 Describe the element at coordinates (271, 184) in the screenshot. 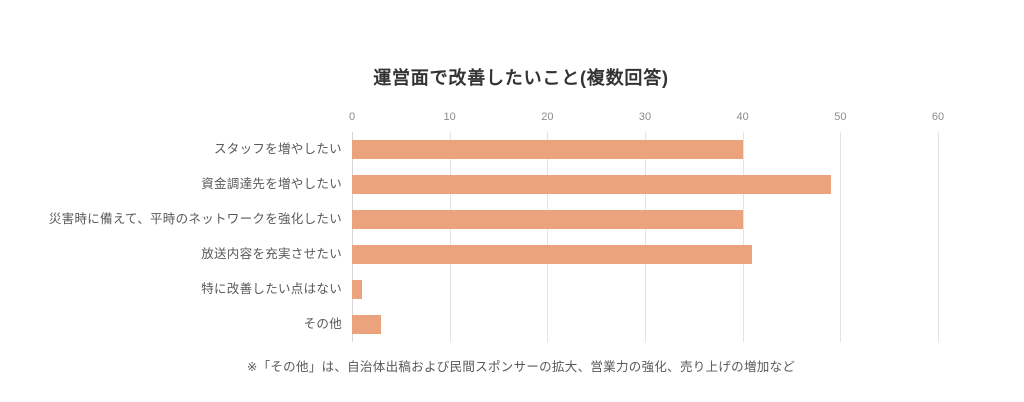

I see `category-label-1: 資金調達先を増やしたい` at that location.